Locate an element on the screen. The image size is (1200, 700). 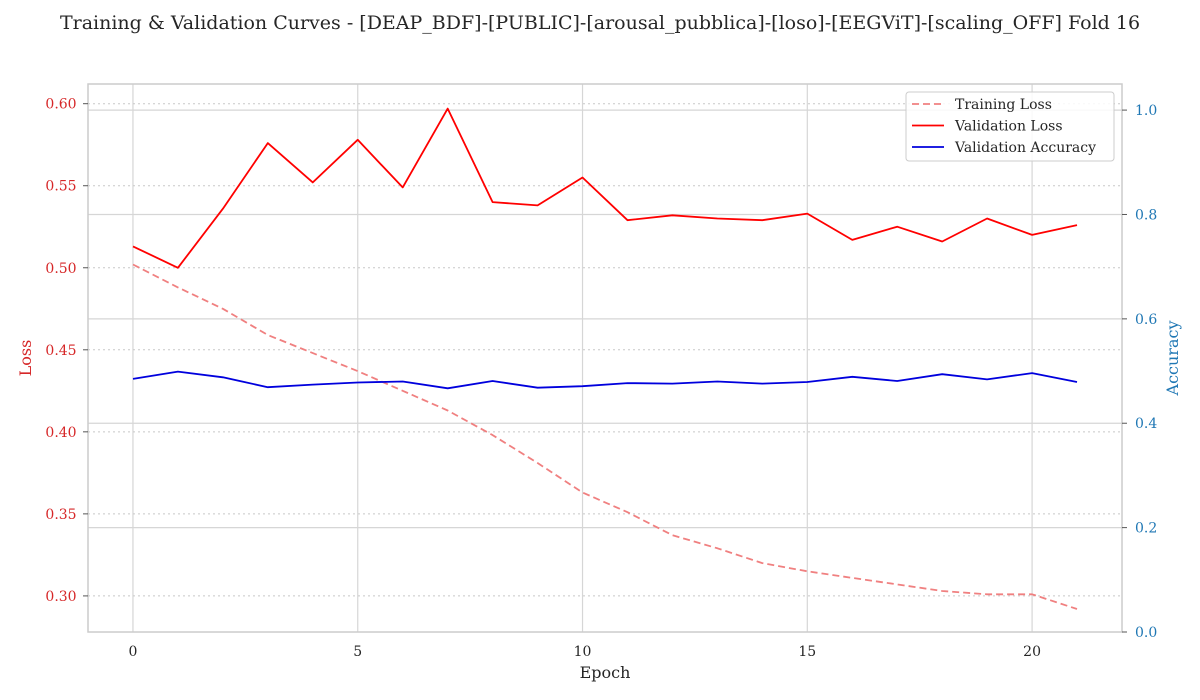
y-left-tick-label: 0.30 is located at coordinates (60, 597).